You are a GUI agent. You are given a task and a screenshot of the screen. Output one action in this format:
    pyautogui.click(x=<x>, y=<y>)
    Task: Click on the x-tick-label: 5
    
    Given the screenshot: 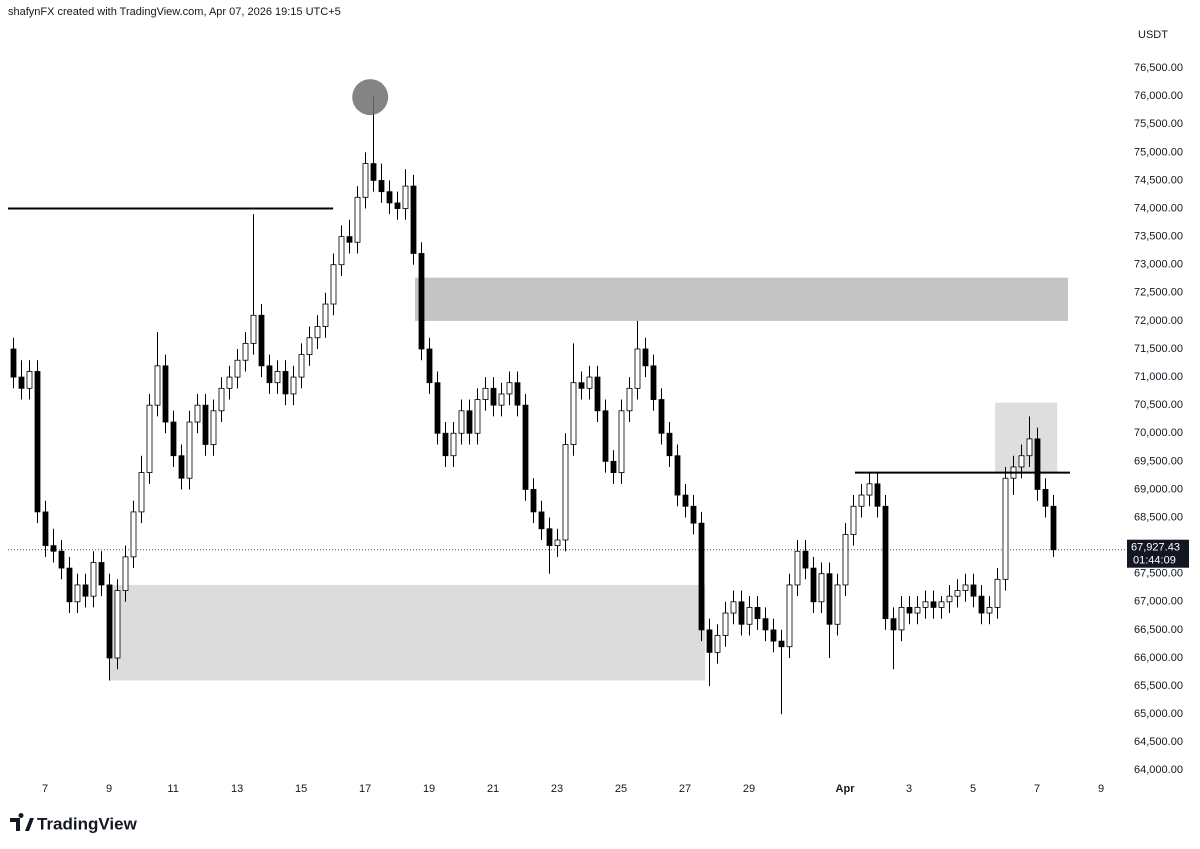 What is the action you would take?
    pyautogui.click(x=973, y=789)
    